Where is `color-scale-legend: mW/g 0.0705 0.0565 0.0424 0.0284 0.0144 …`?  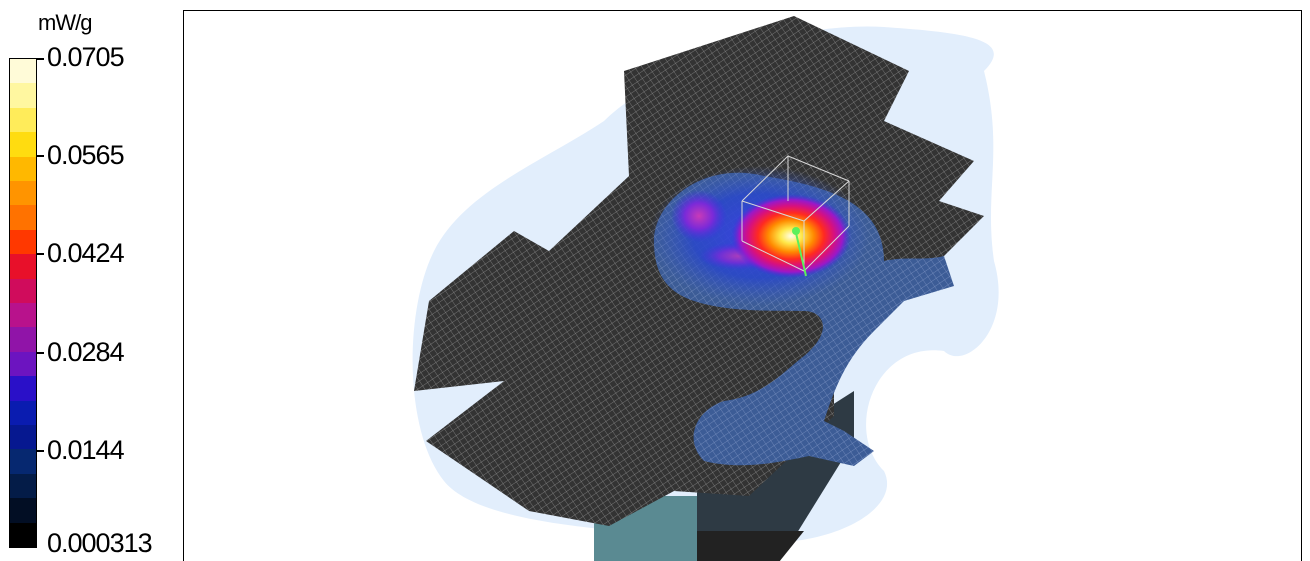 color-scale-legend: mW/g 0.0705 0.0565 0.0424 0.0284 0.0144 … is located at coordinates (91, 280).